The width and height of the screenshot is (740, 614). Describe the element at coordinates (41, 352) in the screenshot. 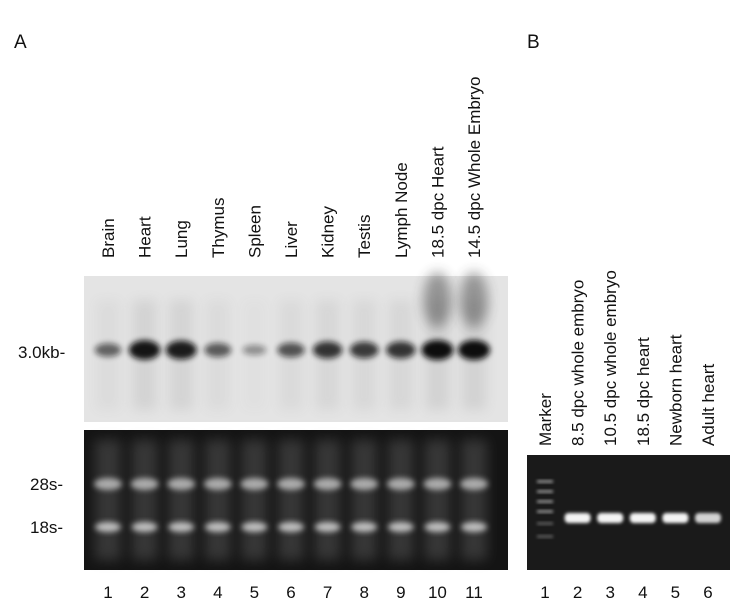

I see `size-marker: 3.0kb-` at that location.